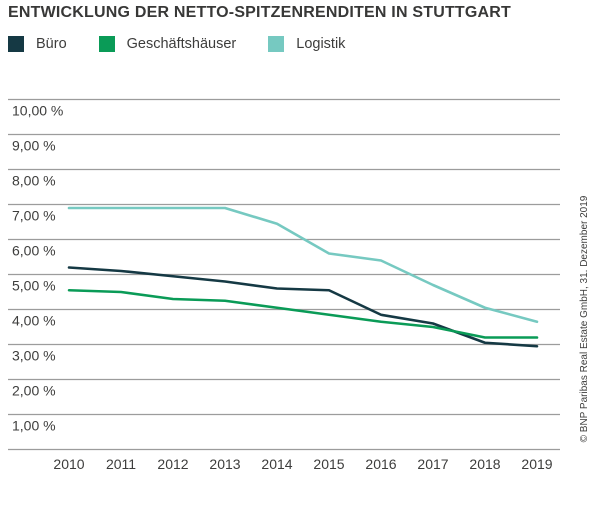 The width and height of the screenshot is (600, 514). I want to click on x-tick-label-2019: 2019, so click(536, 464).